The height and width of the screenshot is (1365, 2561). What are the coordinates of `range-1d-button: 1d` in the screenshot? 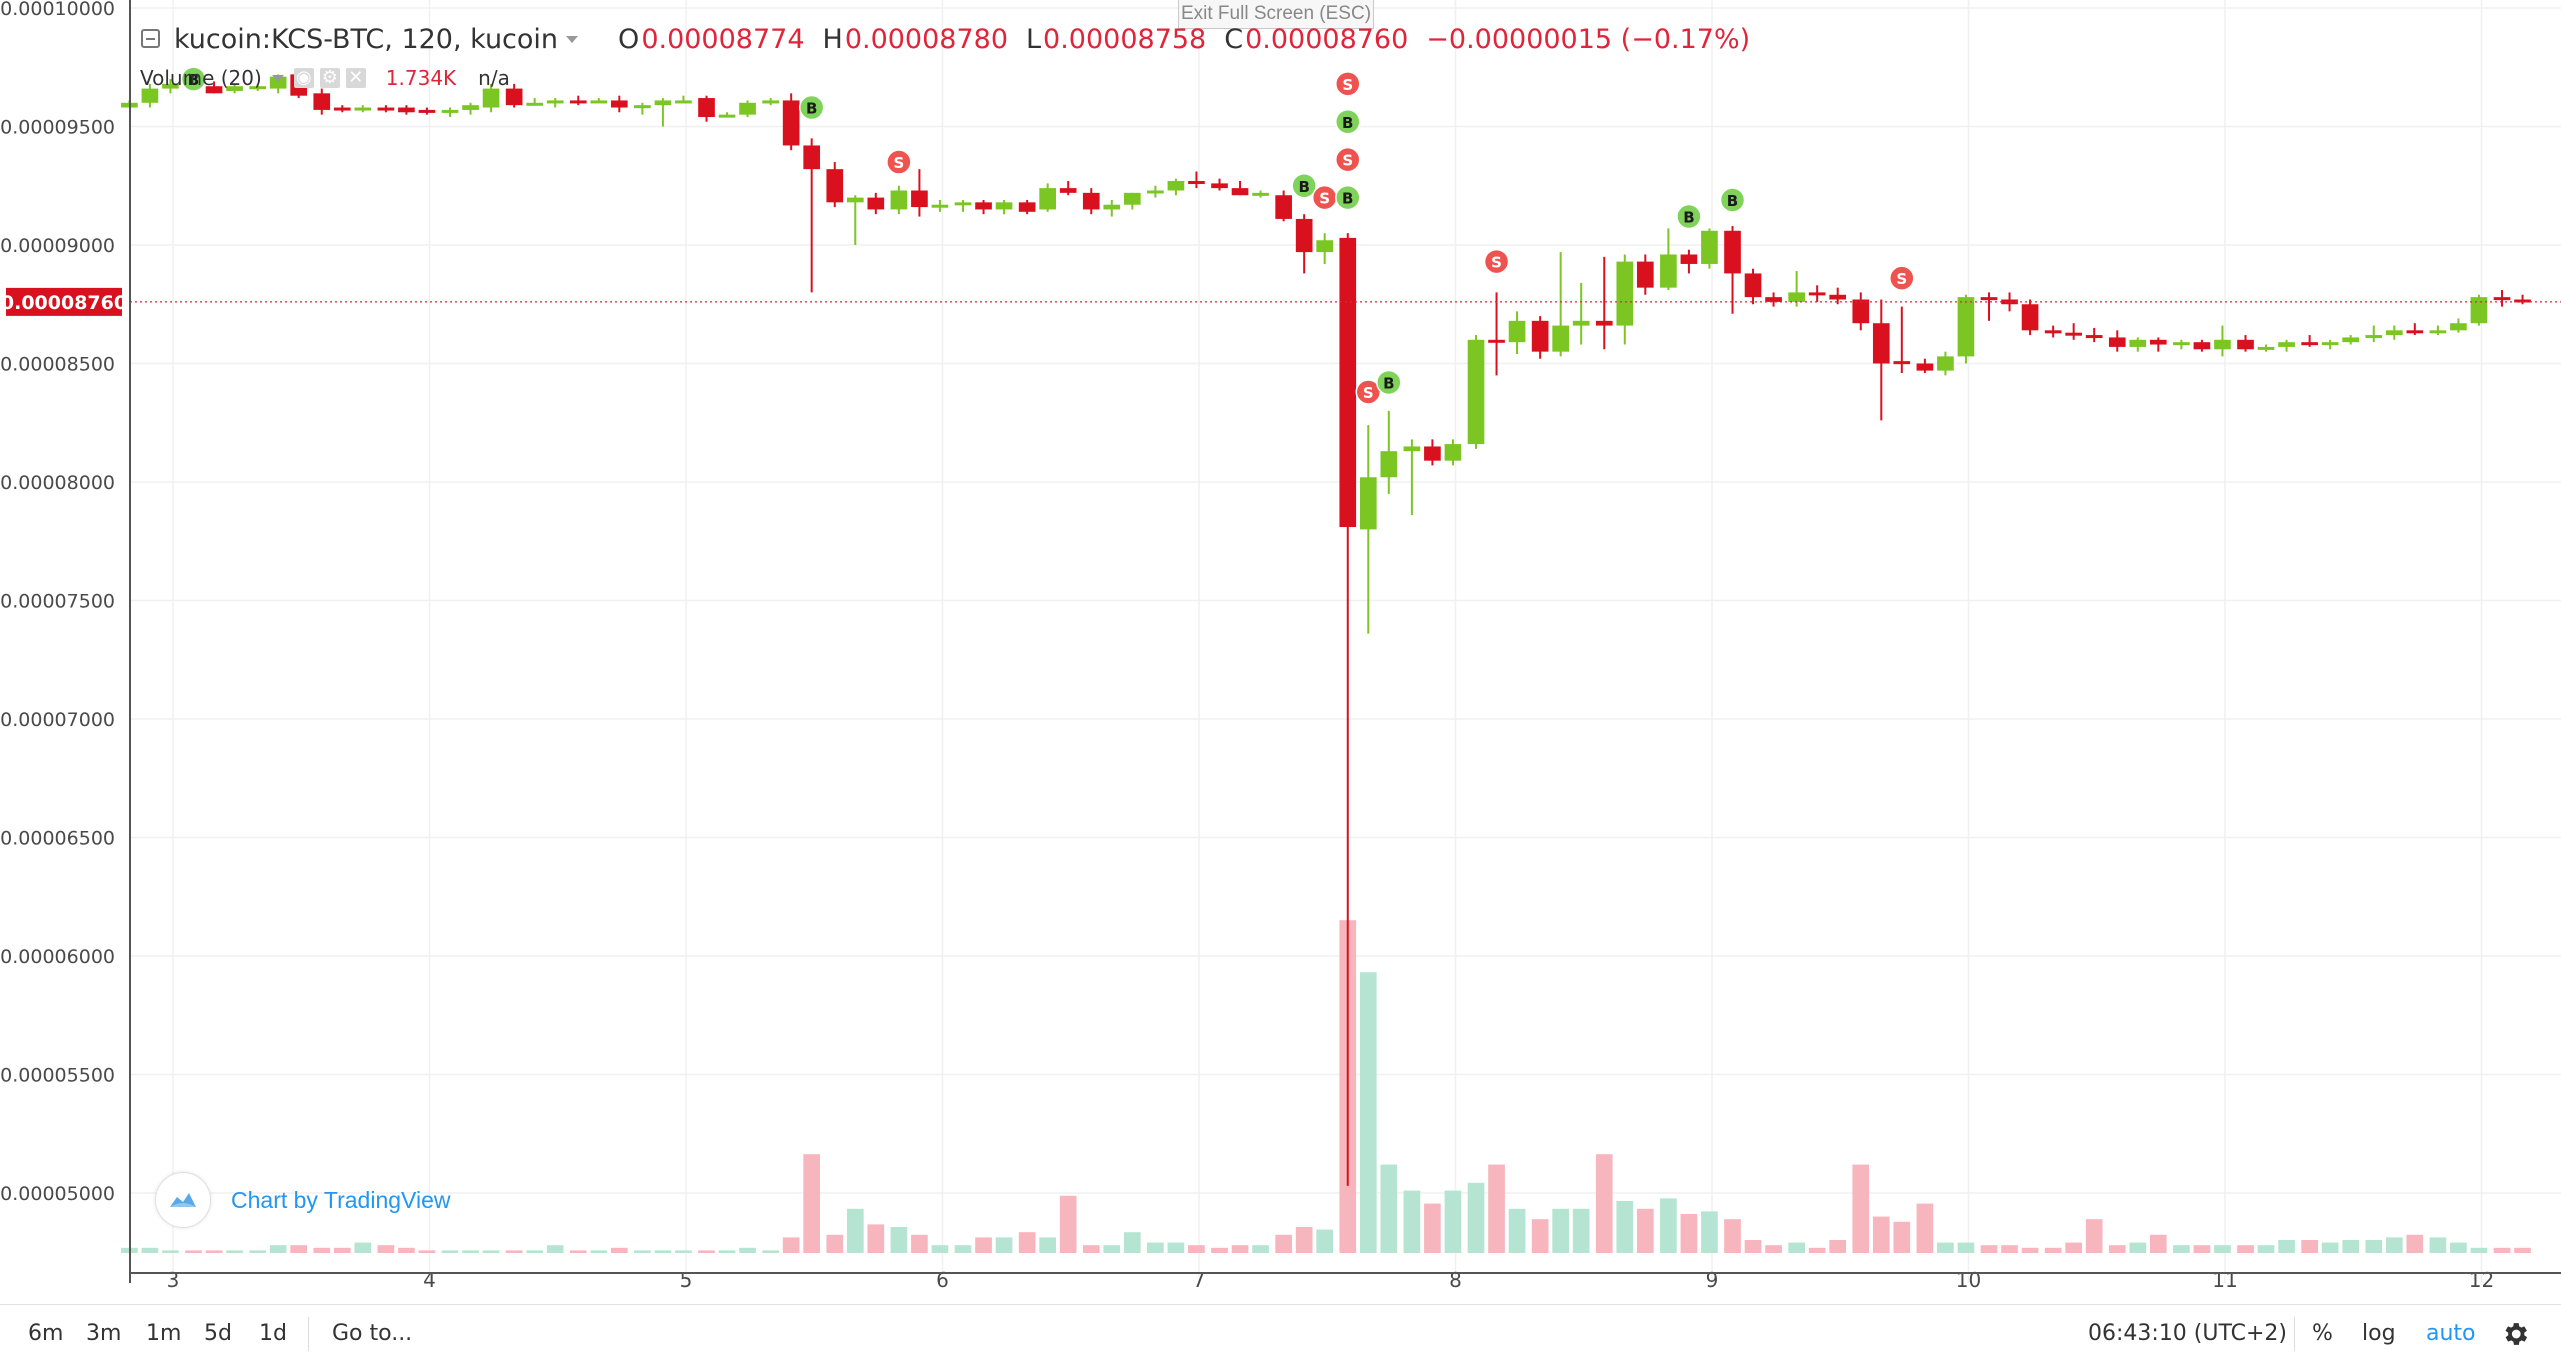 It's located at (273, 1333).